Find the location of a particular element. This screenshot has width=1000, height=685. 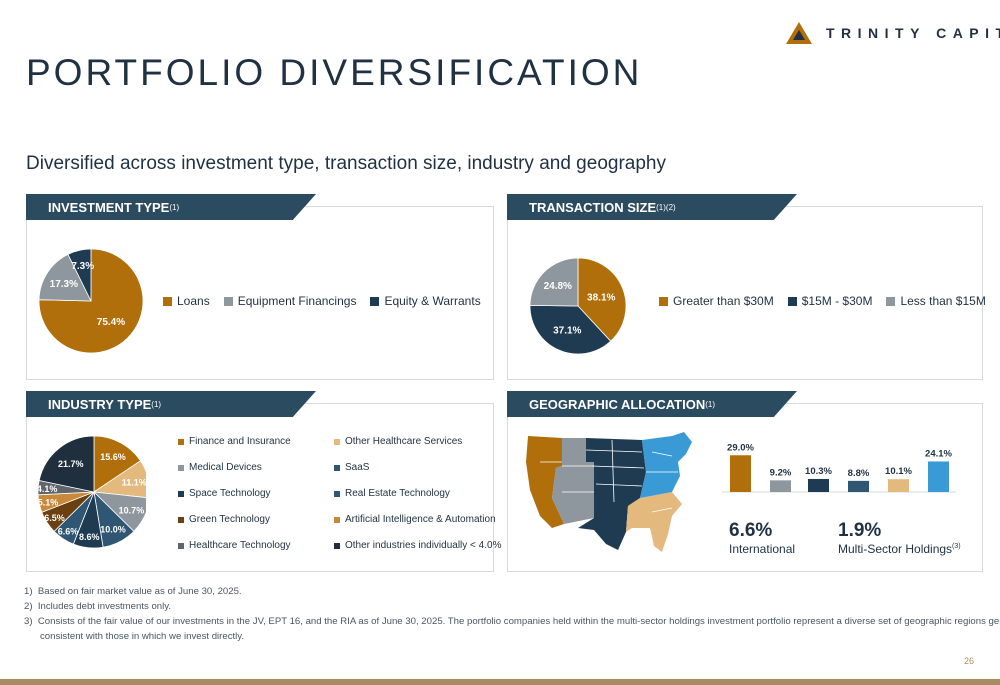

legend-item-other-healthcare: Other Healthcare Services is located at coordinates (398, 441).